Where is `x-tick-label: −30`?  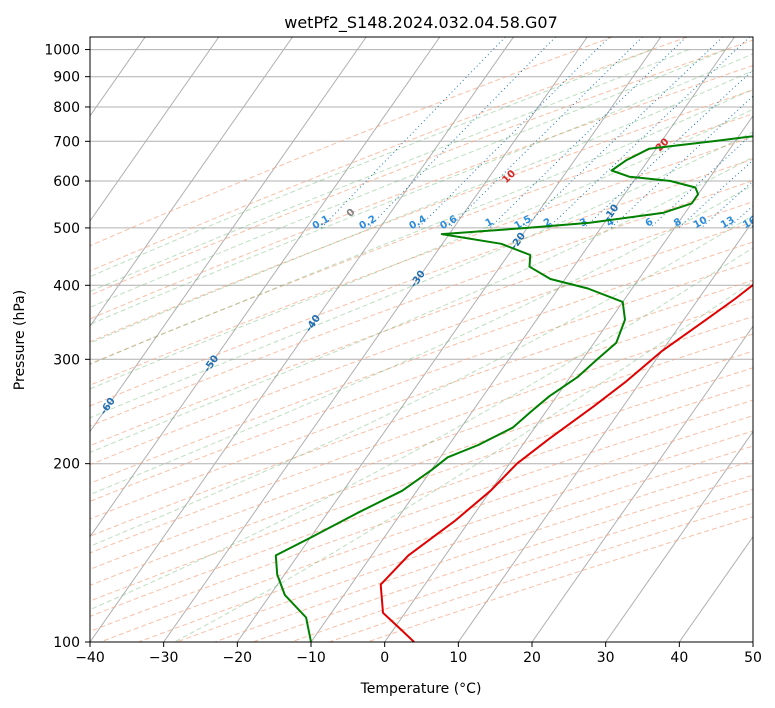 x-tick-label: −30 is located at coordinates (164, 658).